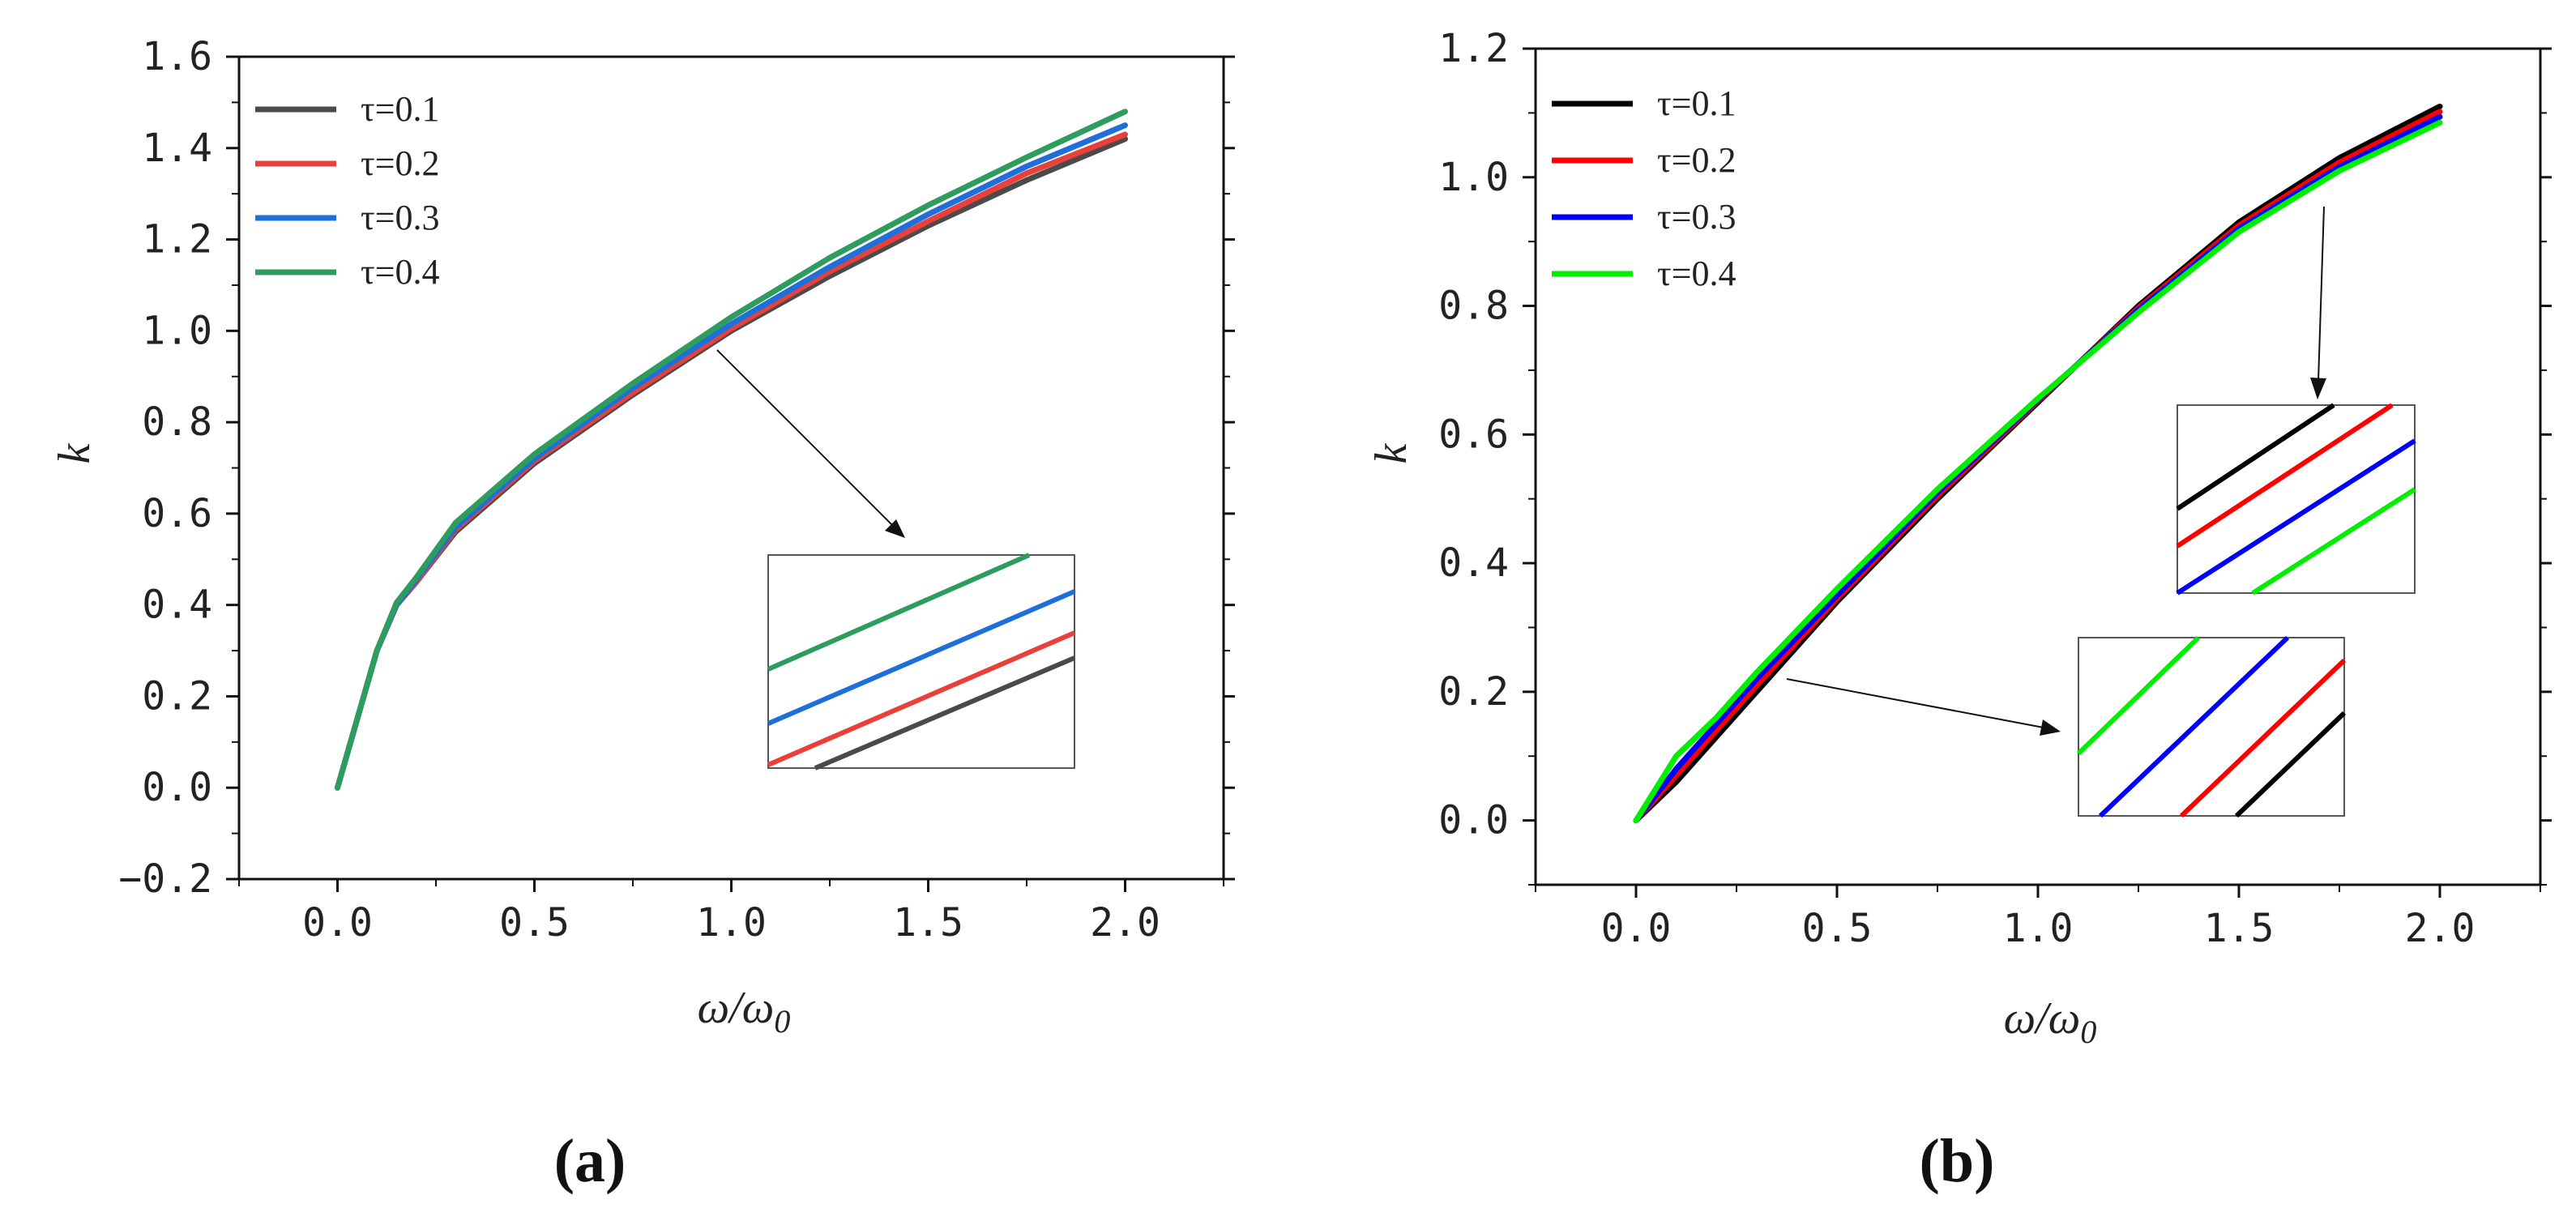  What do you see at coordinates (590, 1161) in the screenshot?
I see `panel-label: (a)` at bounding box center [590, 1161].